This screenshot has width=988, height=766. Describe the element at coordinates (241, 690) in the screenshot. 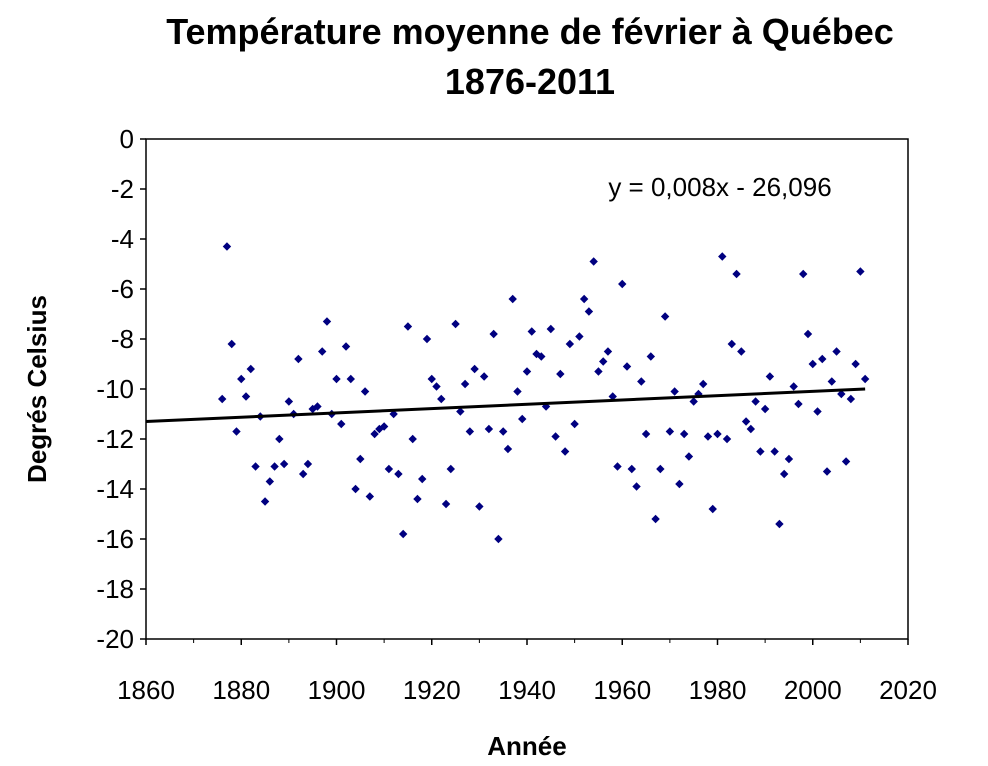

I see `x-tick-label: 1880` at that location.